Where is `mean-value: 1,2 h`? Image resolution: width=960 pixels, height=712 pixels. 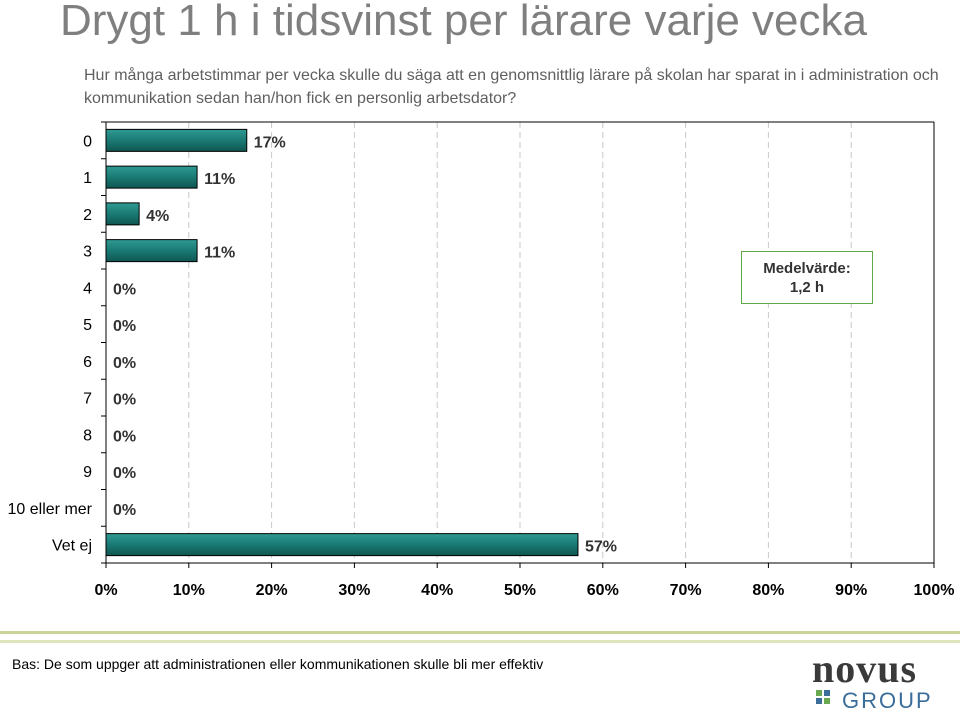
mean-value: 1,2 h is located at coordinates (807, 287).